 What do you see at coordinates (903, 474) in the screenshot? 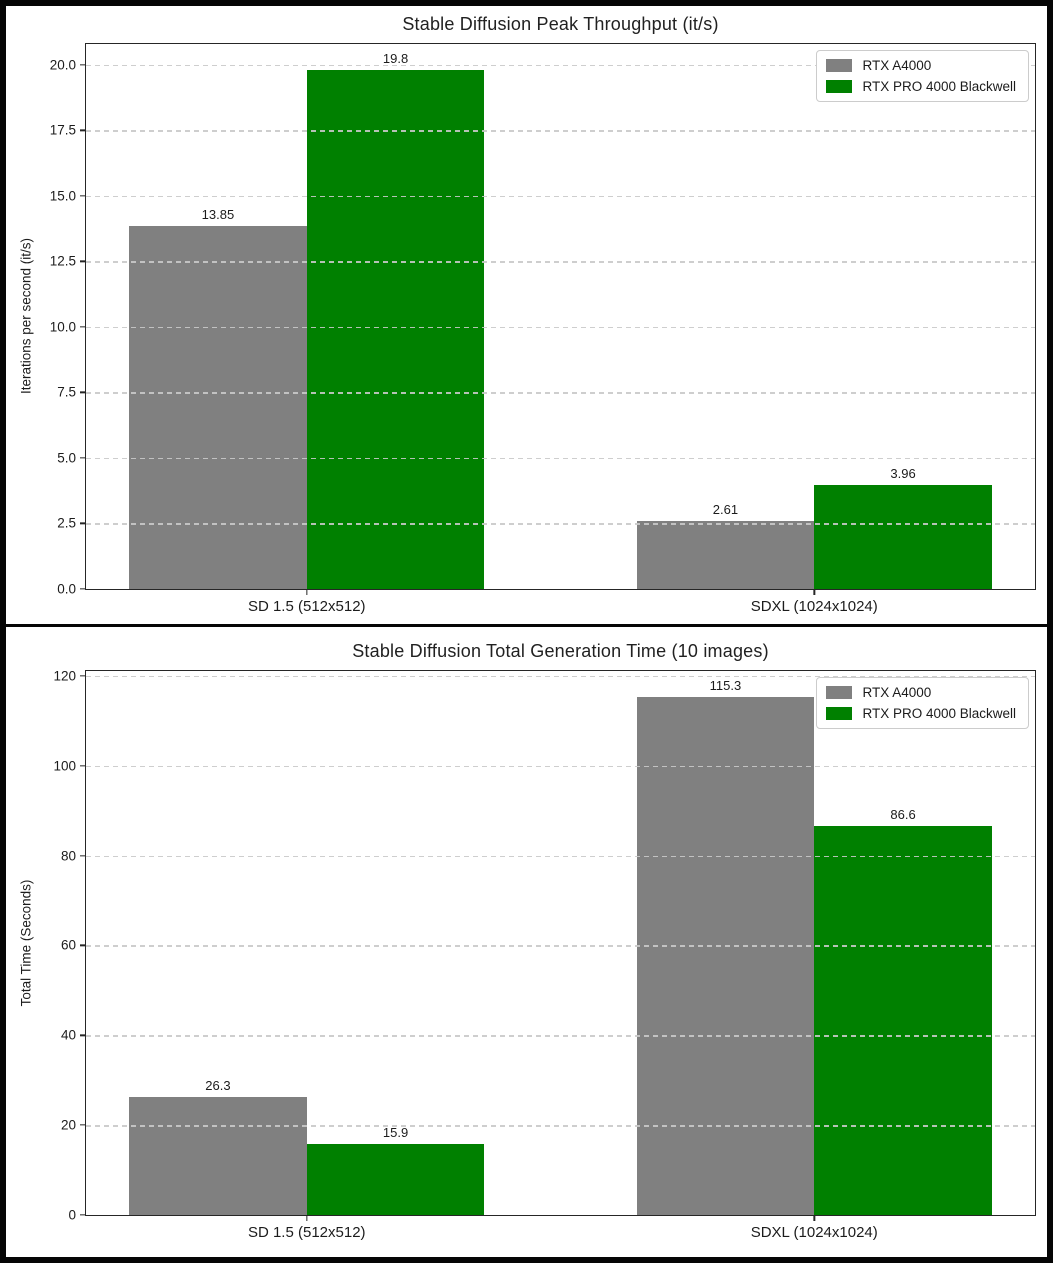
I see `bar-value-label: 3.96` at bounding box center [903, 474].